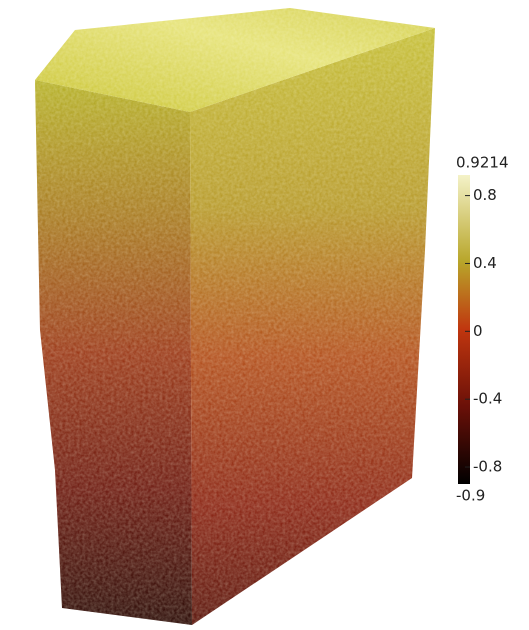  What do you see at coordinates (485, 195) in the screenshot?
I see `tick-label: 0.8` at bounding box center [485, 195].